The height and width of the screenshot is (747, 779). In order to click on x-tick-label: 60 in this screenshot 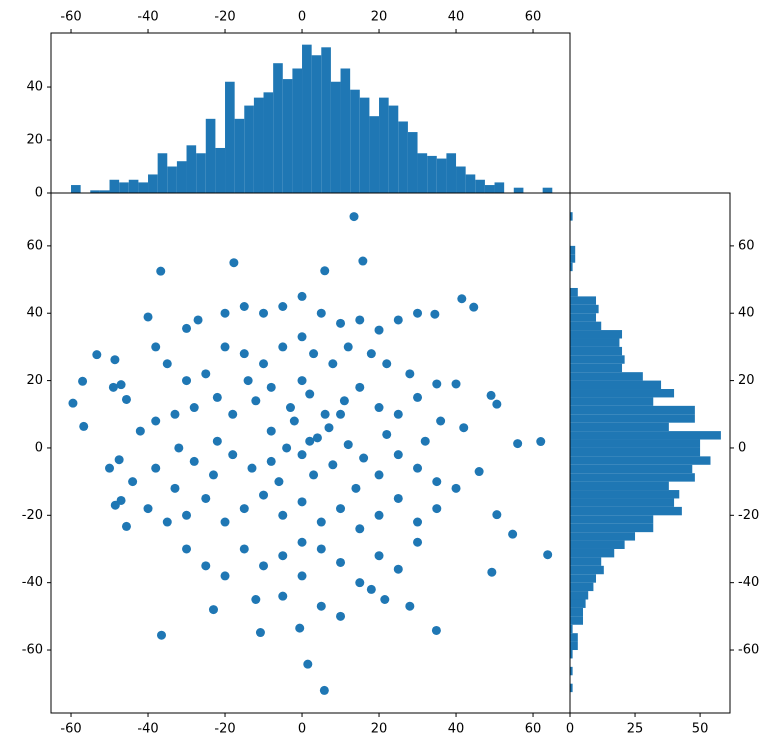, I will do `click(533, 17)`.